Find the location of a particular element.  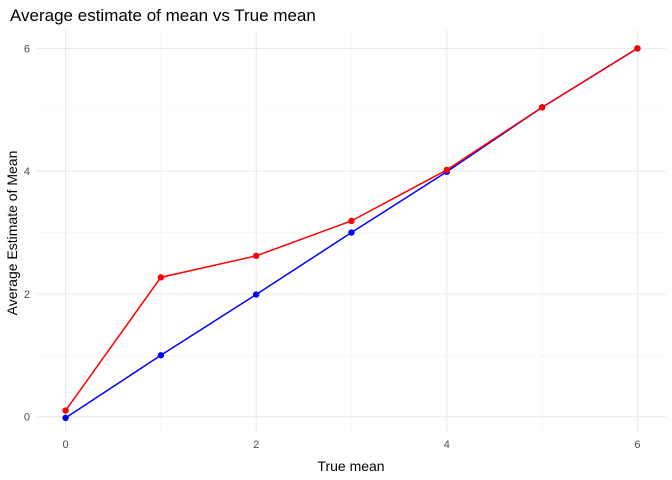

y-tick-label: 6 is located at coordinates (27, 49).